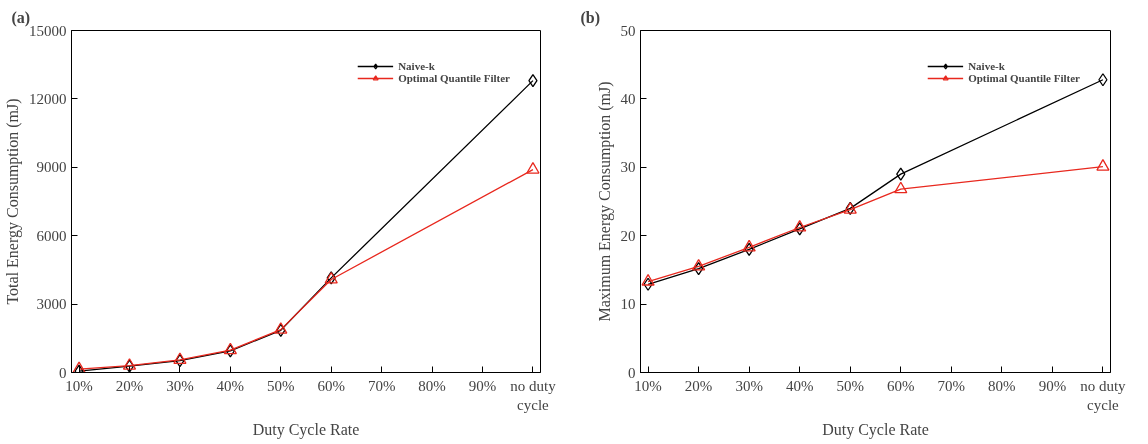 The width and height of the screenshot is (1148, 444). I want to click on chart-title: (a), so click(21, 17).